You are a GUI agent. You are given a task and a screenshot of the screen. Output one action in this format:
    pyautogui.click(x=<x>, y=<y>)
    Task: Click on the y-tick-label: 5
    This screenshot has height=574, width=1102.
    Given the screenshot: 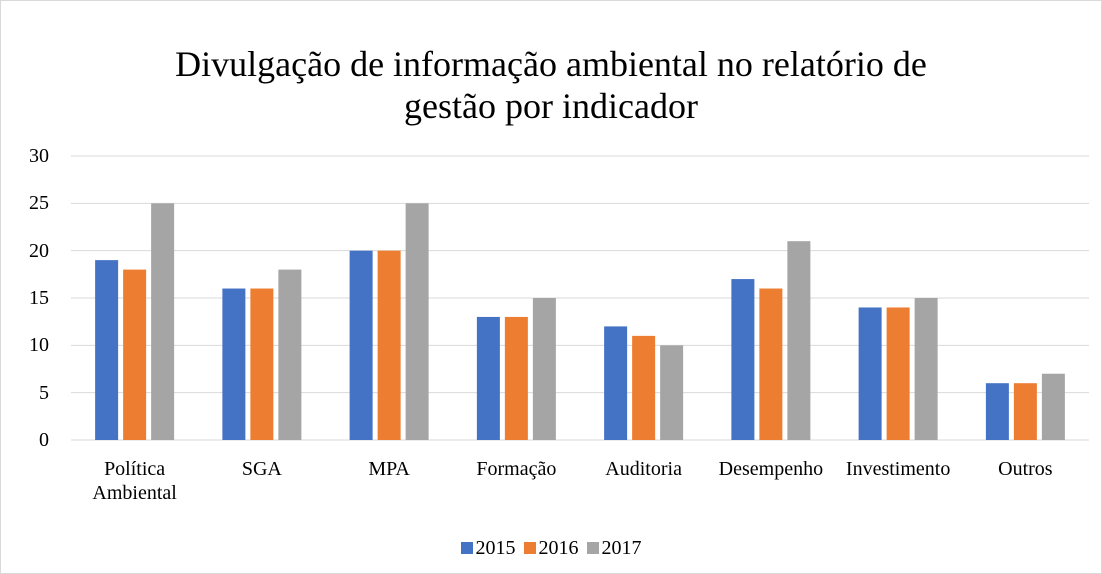 What is the action you would take?
    pyautogui.click(x=44, y=392)
    